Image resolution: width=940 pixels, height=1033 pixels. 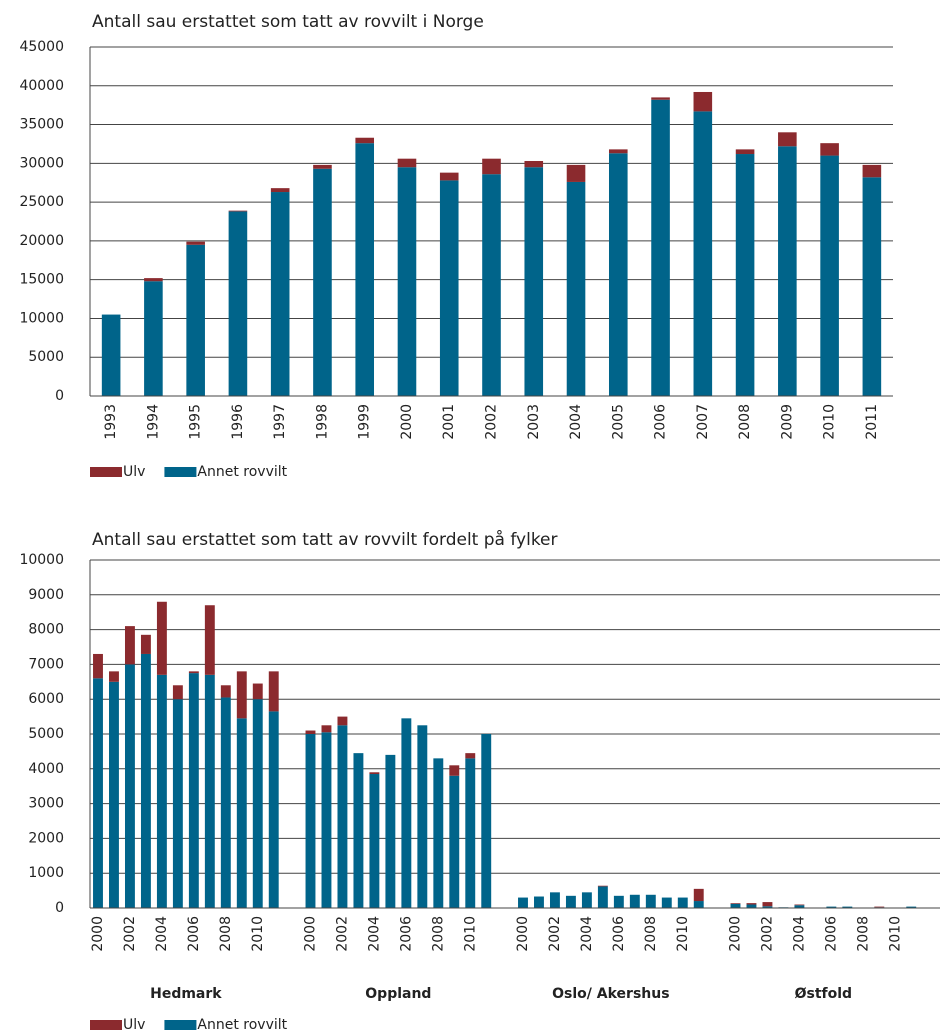 I want to click on x-tick-label: 2011, so click(x=872, y=422).